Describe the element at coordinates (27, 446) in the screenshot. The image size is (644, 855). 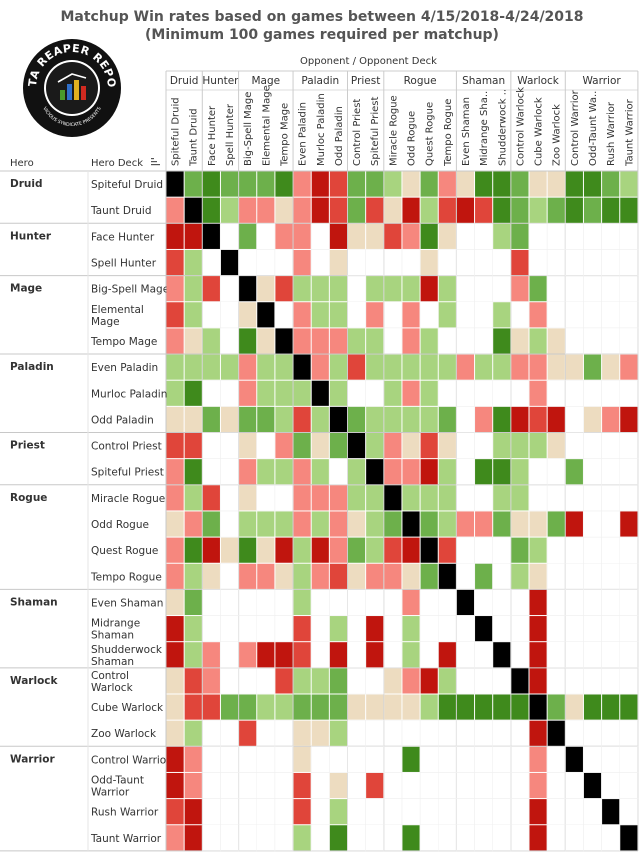
I see `row-class-label: Priest` at that location.